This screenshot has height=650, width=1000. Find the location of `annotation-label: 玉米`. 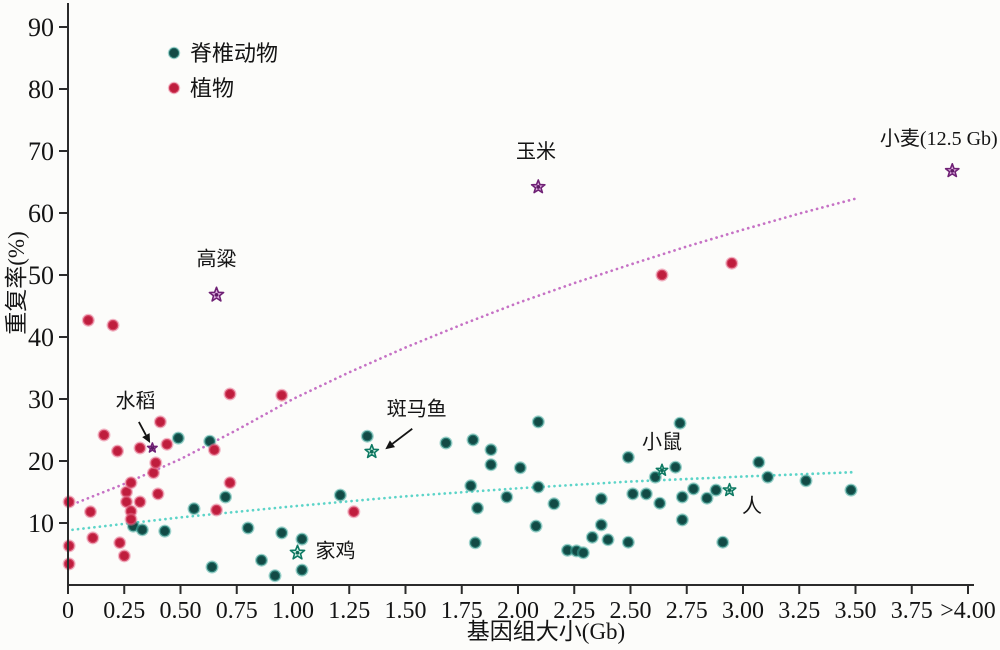

annotation-label: 玉米 is located at coordinates (536, 151).